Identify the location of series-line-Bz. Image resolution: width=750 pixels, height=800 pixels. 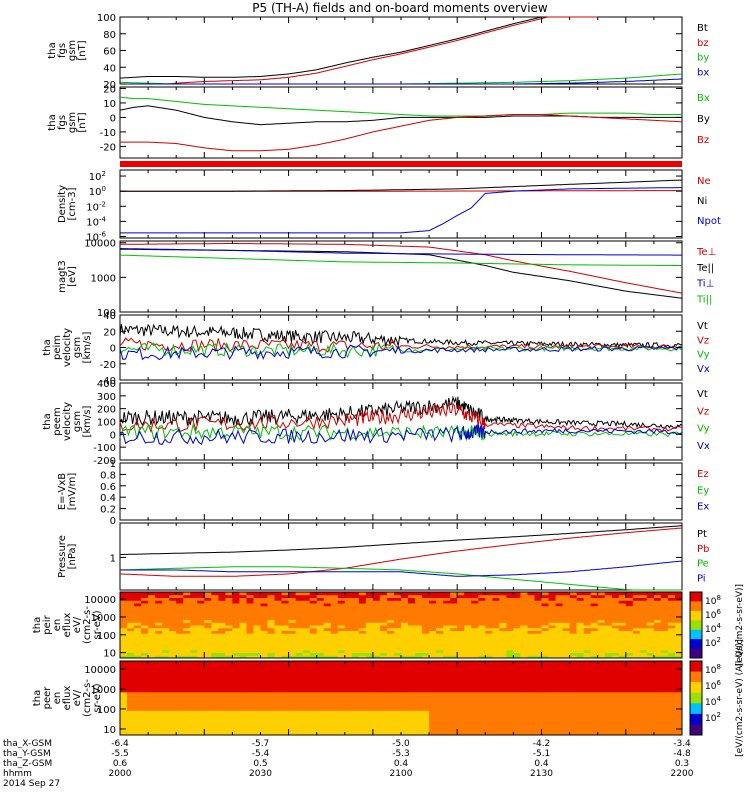
(401, 133).